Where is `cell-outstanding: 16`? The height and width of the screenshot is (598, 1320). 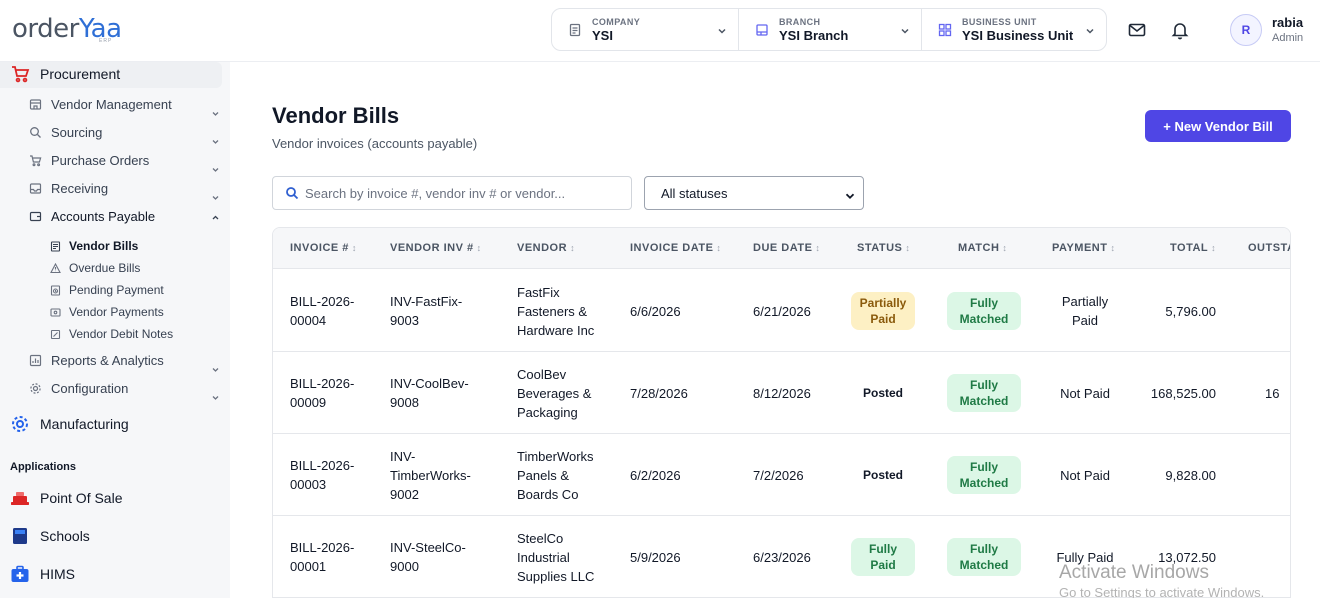
cell-outstanding: 16 is located at coordinates (1272, 393).